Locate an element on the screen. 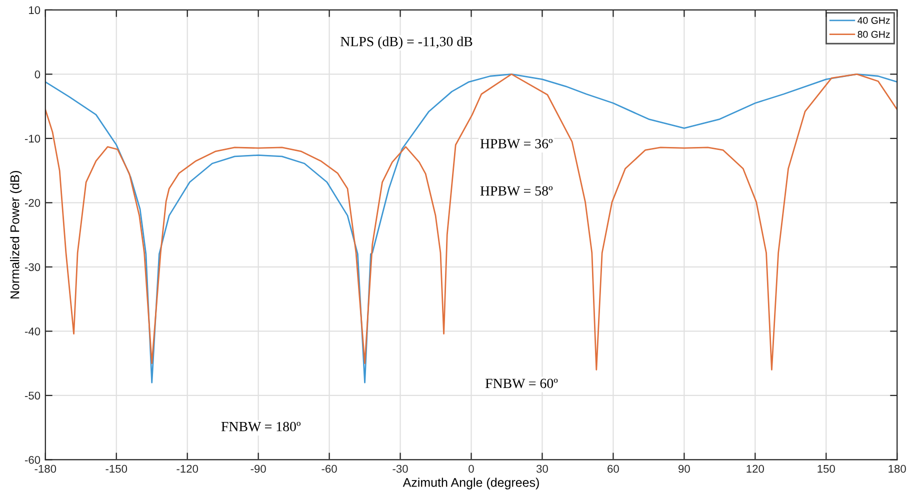 The height and width of the screenshot is (497, 908). y-tick-label: -30 is located at coordinates (32, 267).